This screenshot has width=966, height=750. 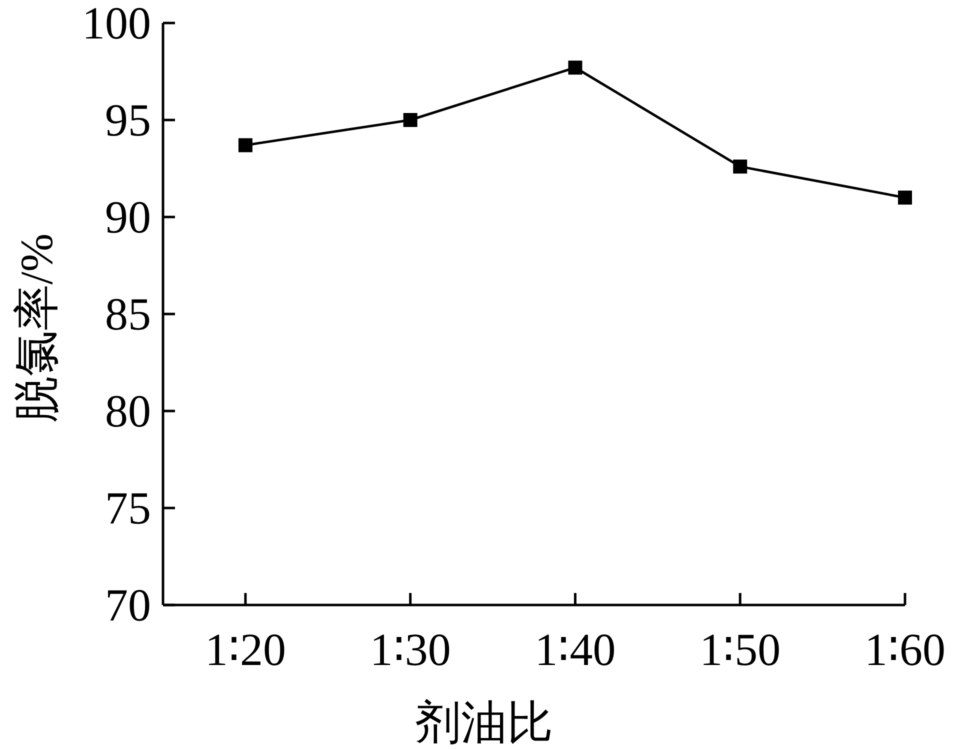 I want to click on y-tick-label: 80, so click(x=128, y=411).